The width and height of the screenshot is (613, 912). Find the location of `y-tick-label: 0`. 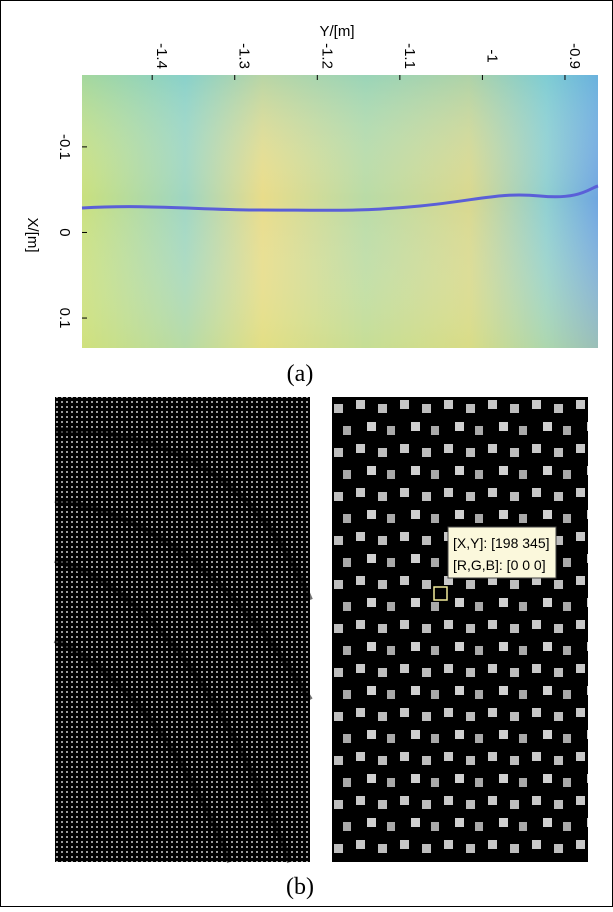

y-tick-label: 0 is located at coordinates (64, 232).